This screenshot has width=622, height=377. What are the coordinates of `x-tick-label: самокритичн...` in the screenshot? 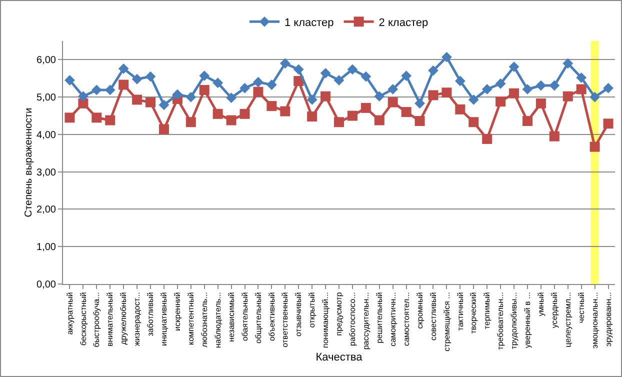 It's located at (393, 319).